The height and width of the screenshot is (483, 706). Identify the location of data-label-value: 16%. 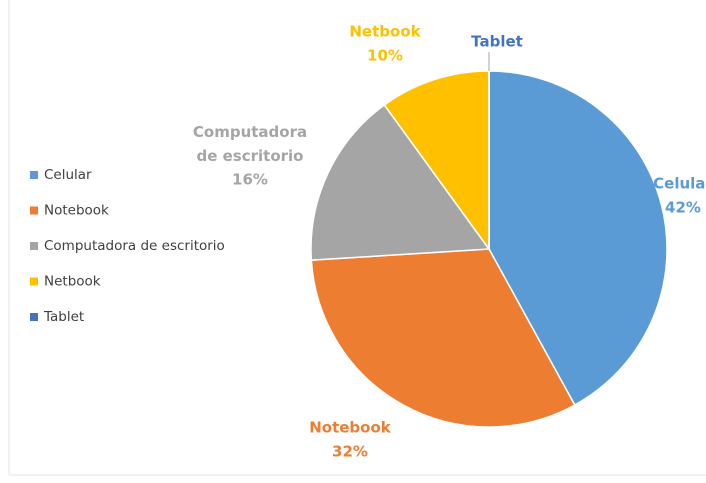
(250, 180).